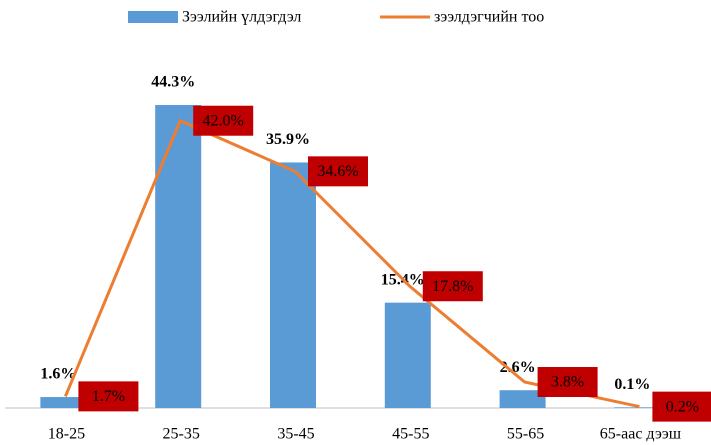  I want to click on legend-label: Зээлийн үлдэгдэл, so click(241, 17).